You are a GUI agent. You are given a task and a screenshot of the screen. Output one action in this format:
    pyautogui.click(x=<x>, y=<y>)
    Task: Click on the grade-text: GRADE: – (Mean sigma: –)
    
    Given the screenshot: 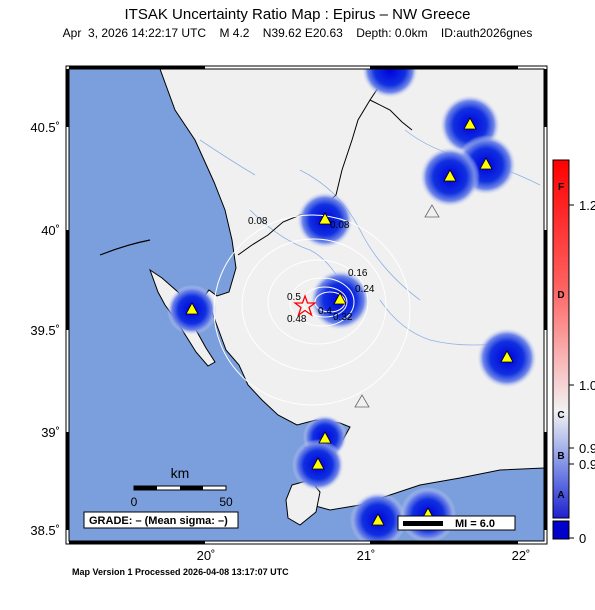 What is the action you would take?
    pyautogui.click(x=158, y=521)
    